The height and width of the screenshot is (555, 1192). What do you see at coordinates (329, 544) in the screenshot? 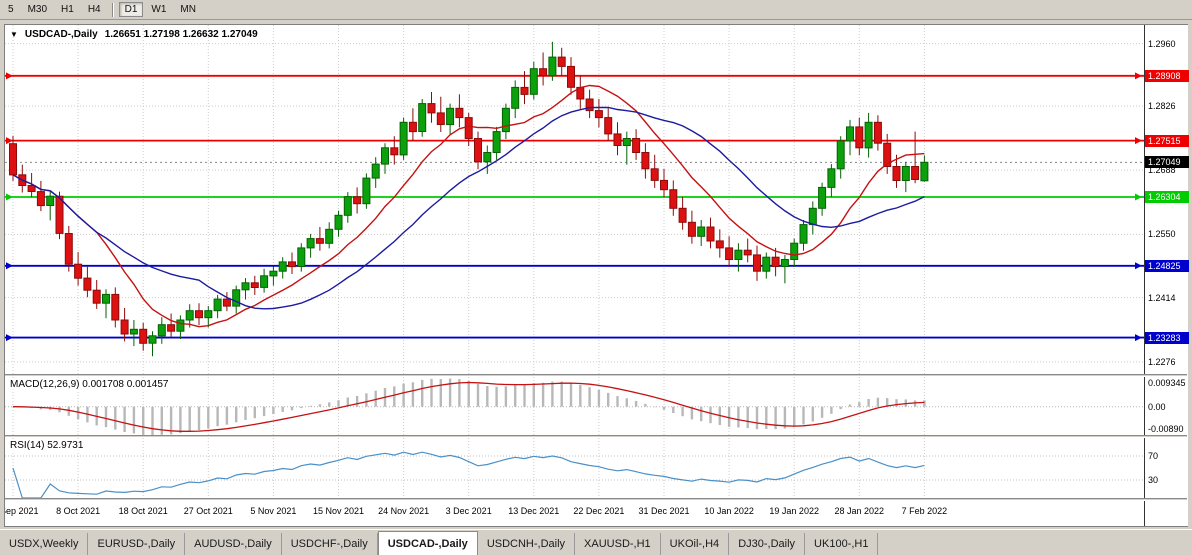
I see `chart-tab-usdchf-daily: USDCHF-,Daily` at bounding box center [329, 544].